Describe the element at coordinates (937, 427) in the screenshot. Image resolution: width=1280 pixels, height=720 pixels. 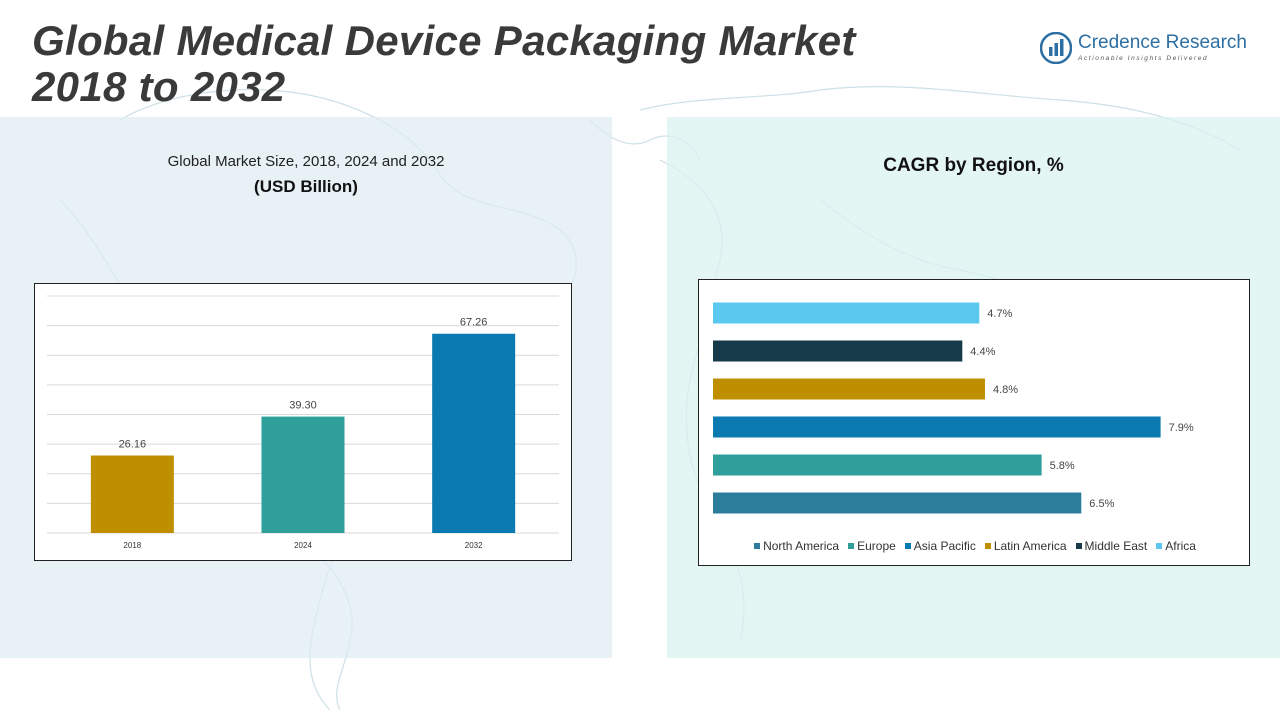
I see `cagr-bar-asia-pacific` at that location.